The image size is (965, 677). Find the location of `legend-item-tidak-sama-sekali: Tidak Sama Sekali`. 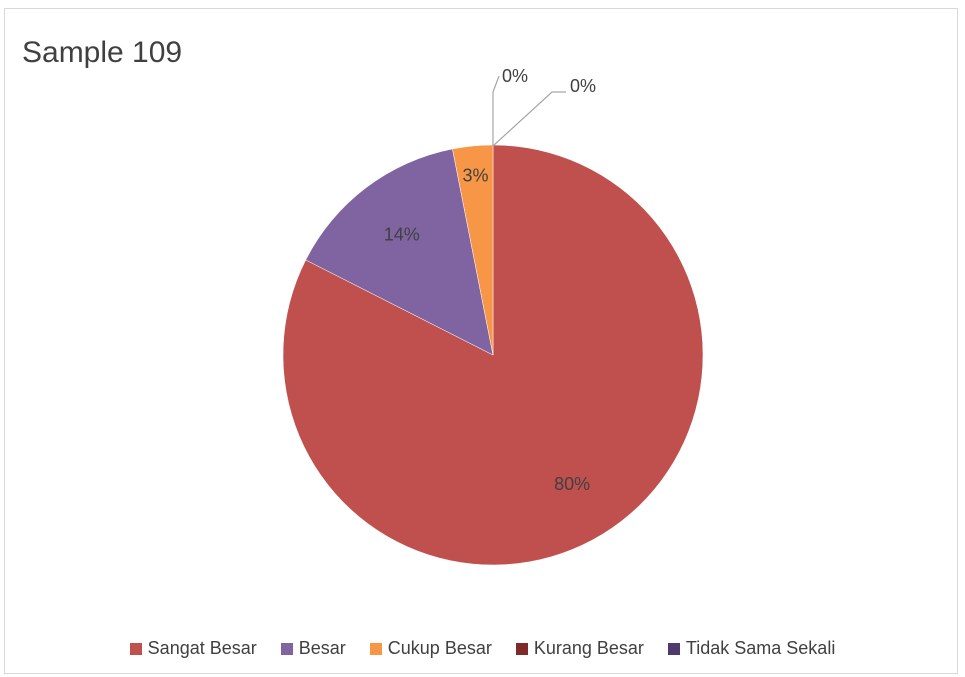

legend-item-tidak-sama-sekali: Tidak Sama Sekali is located at coordinates (751, 648).